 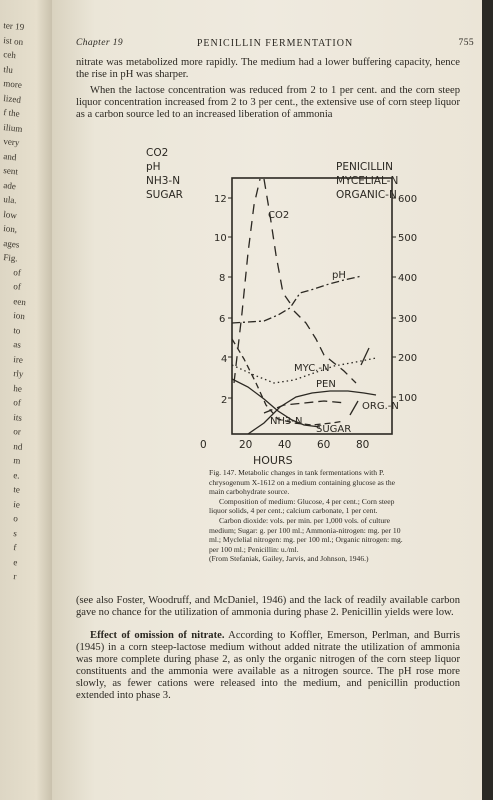 What do you see at coordinates (10, 229) in the screenshot?
I see `previous-page-fragment: ion,` at bounding box center [10, 229].